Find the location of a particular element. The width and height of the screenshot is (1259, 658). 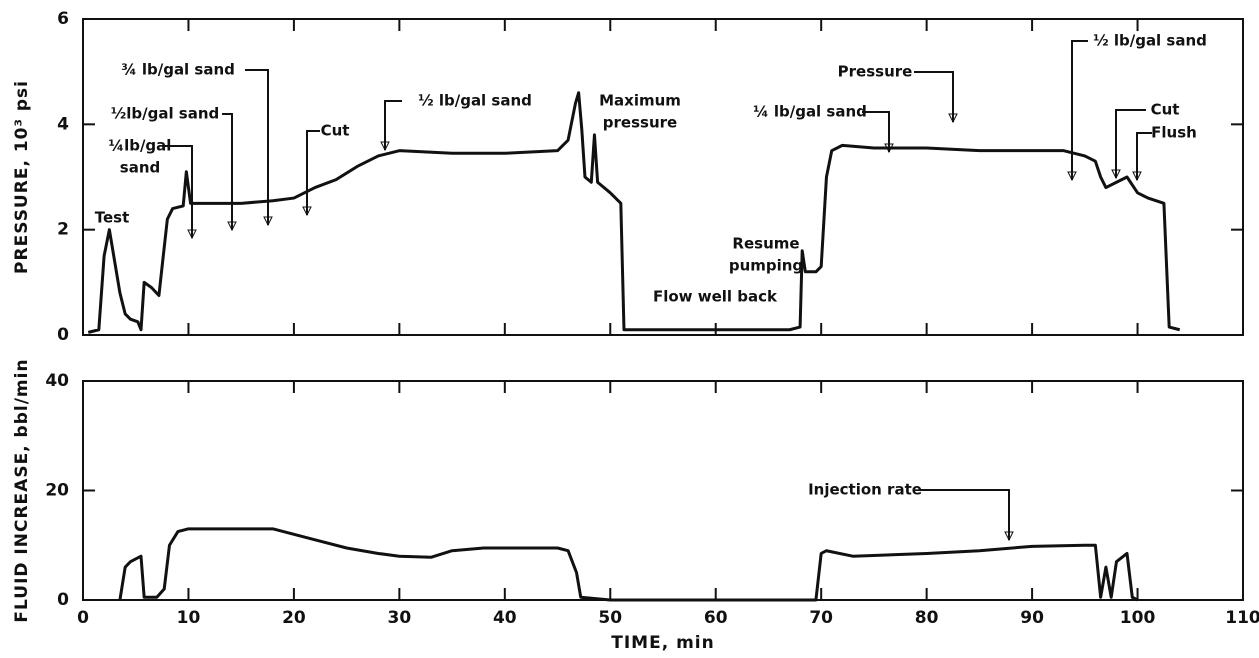

data-line is located at coordinates (628, 564).